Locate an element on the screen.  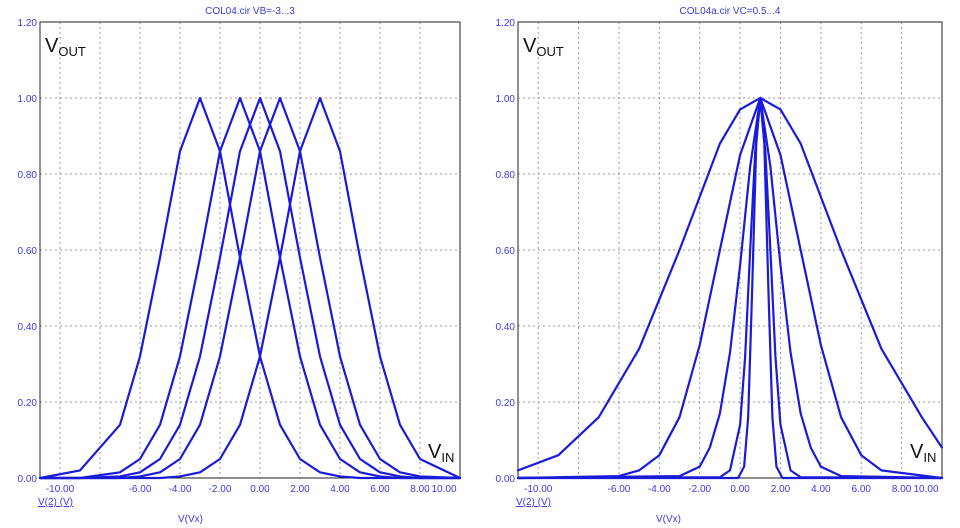
chart-title: COL04a.cir VC=0.5...4 is located at coordinates (730, 11).